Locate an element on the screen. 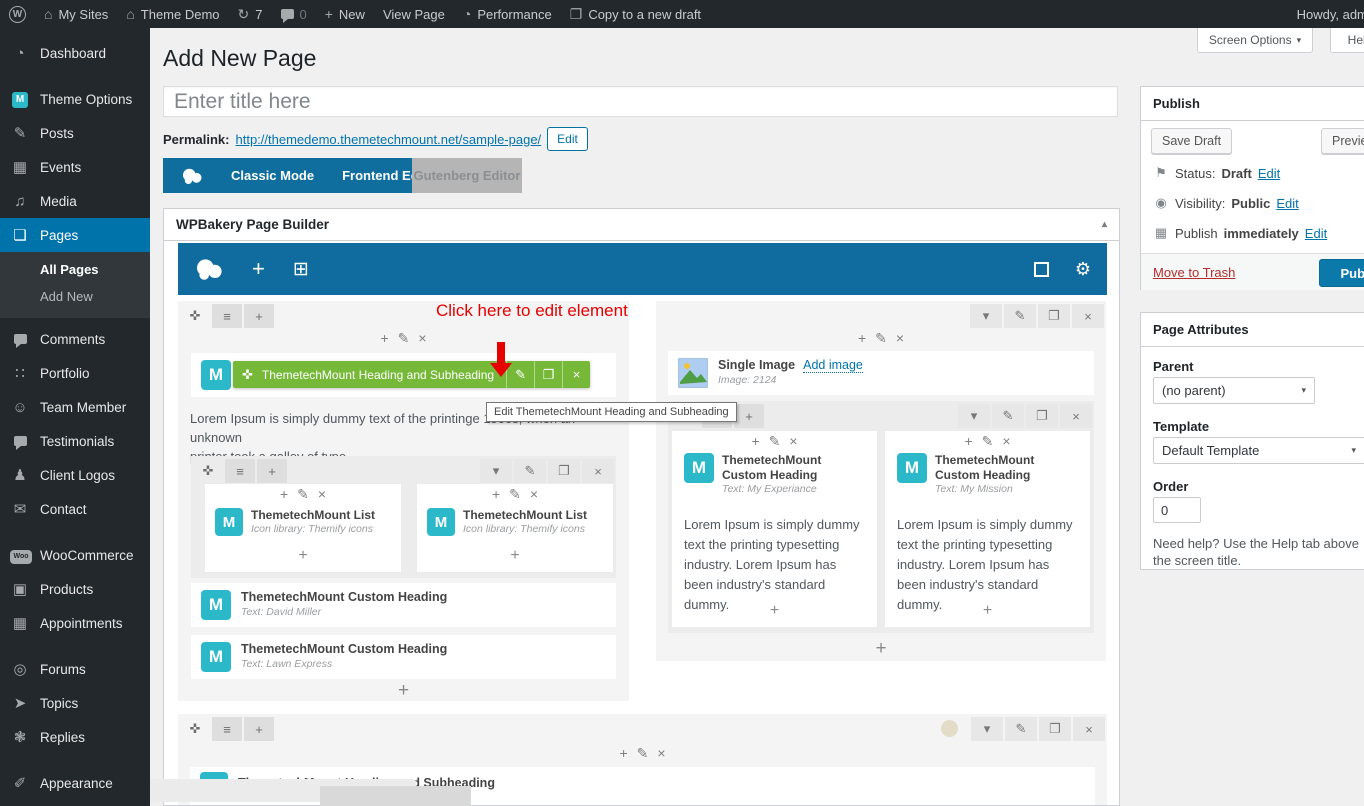  element-single-image: Single Image Add image Image: 2124 is located at coordinates (881, 373).